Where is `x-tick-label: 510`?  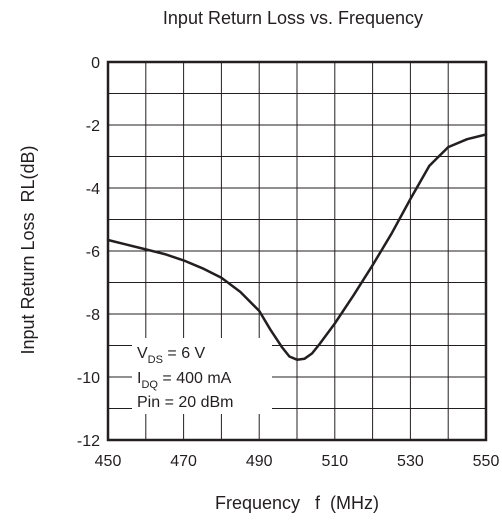
x-tick-label: 510 is located at coordinates (334, 461).